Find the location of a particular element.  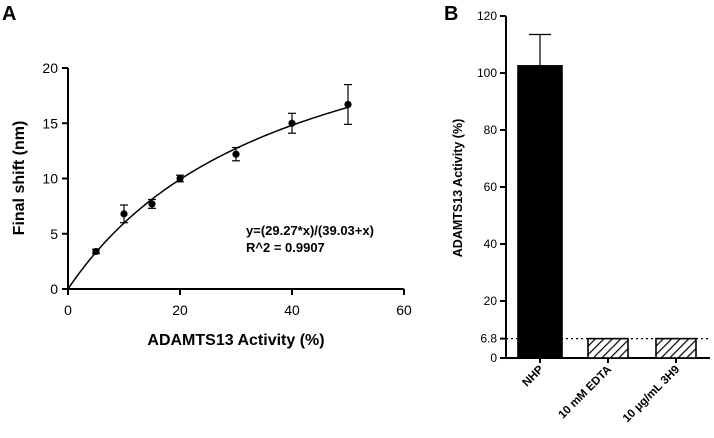

x-tick-label: 60 is located at coordinates (404, 310).